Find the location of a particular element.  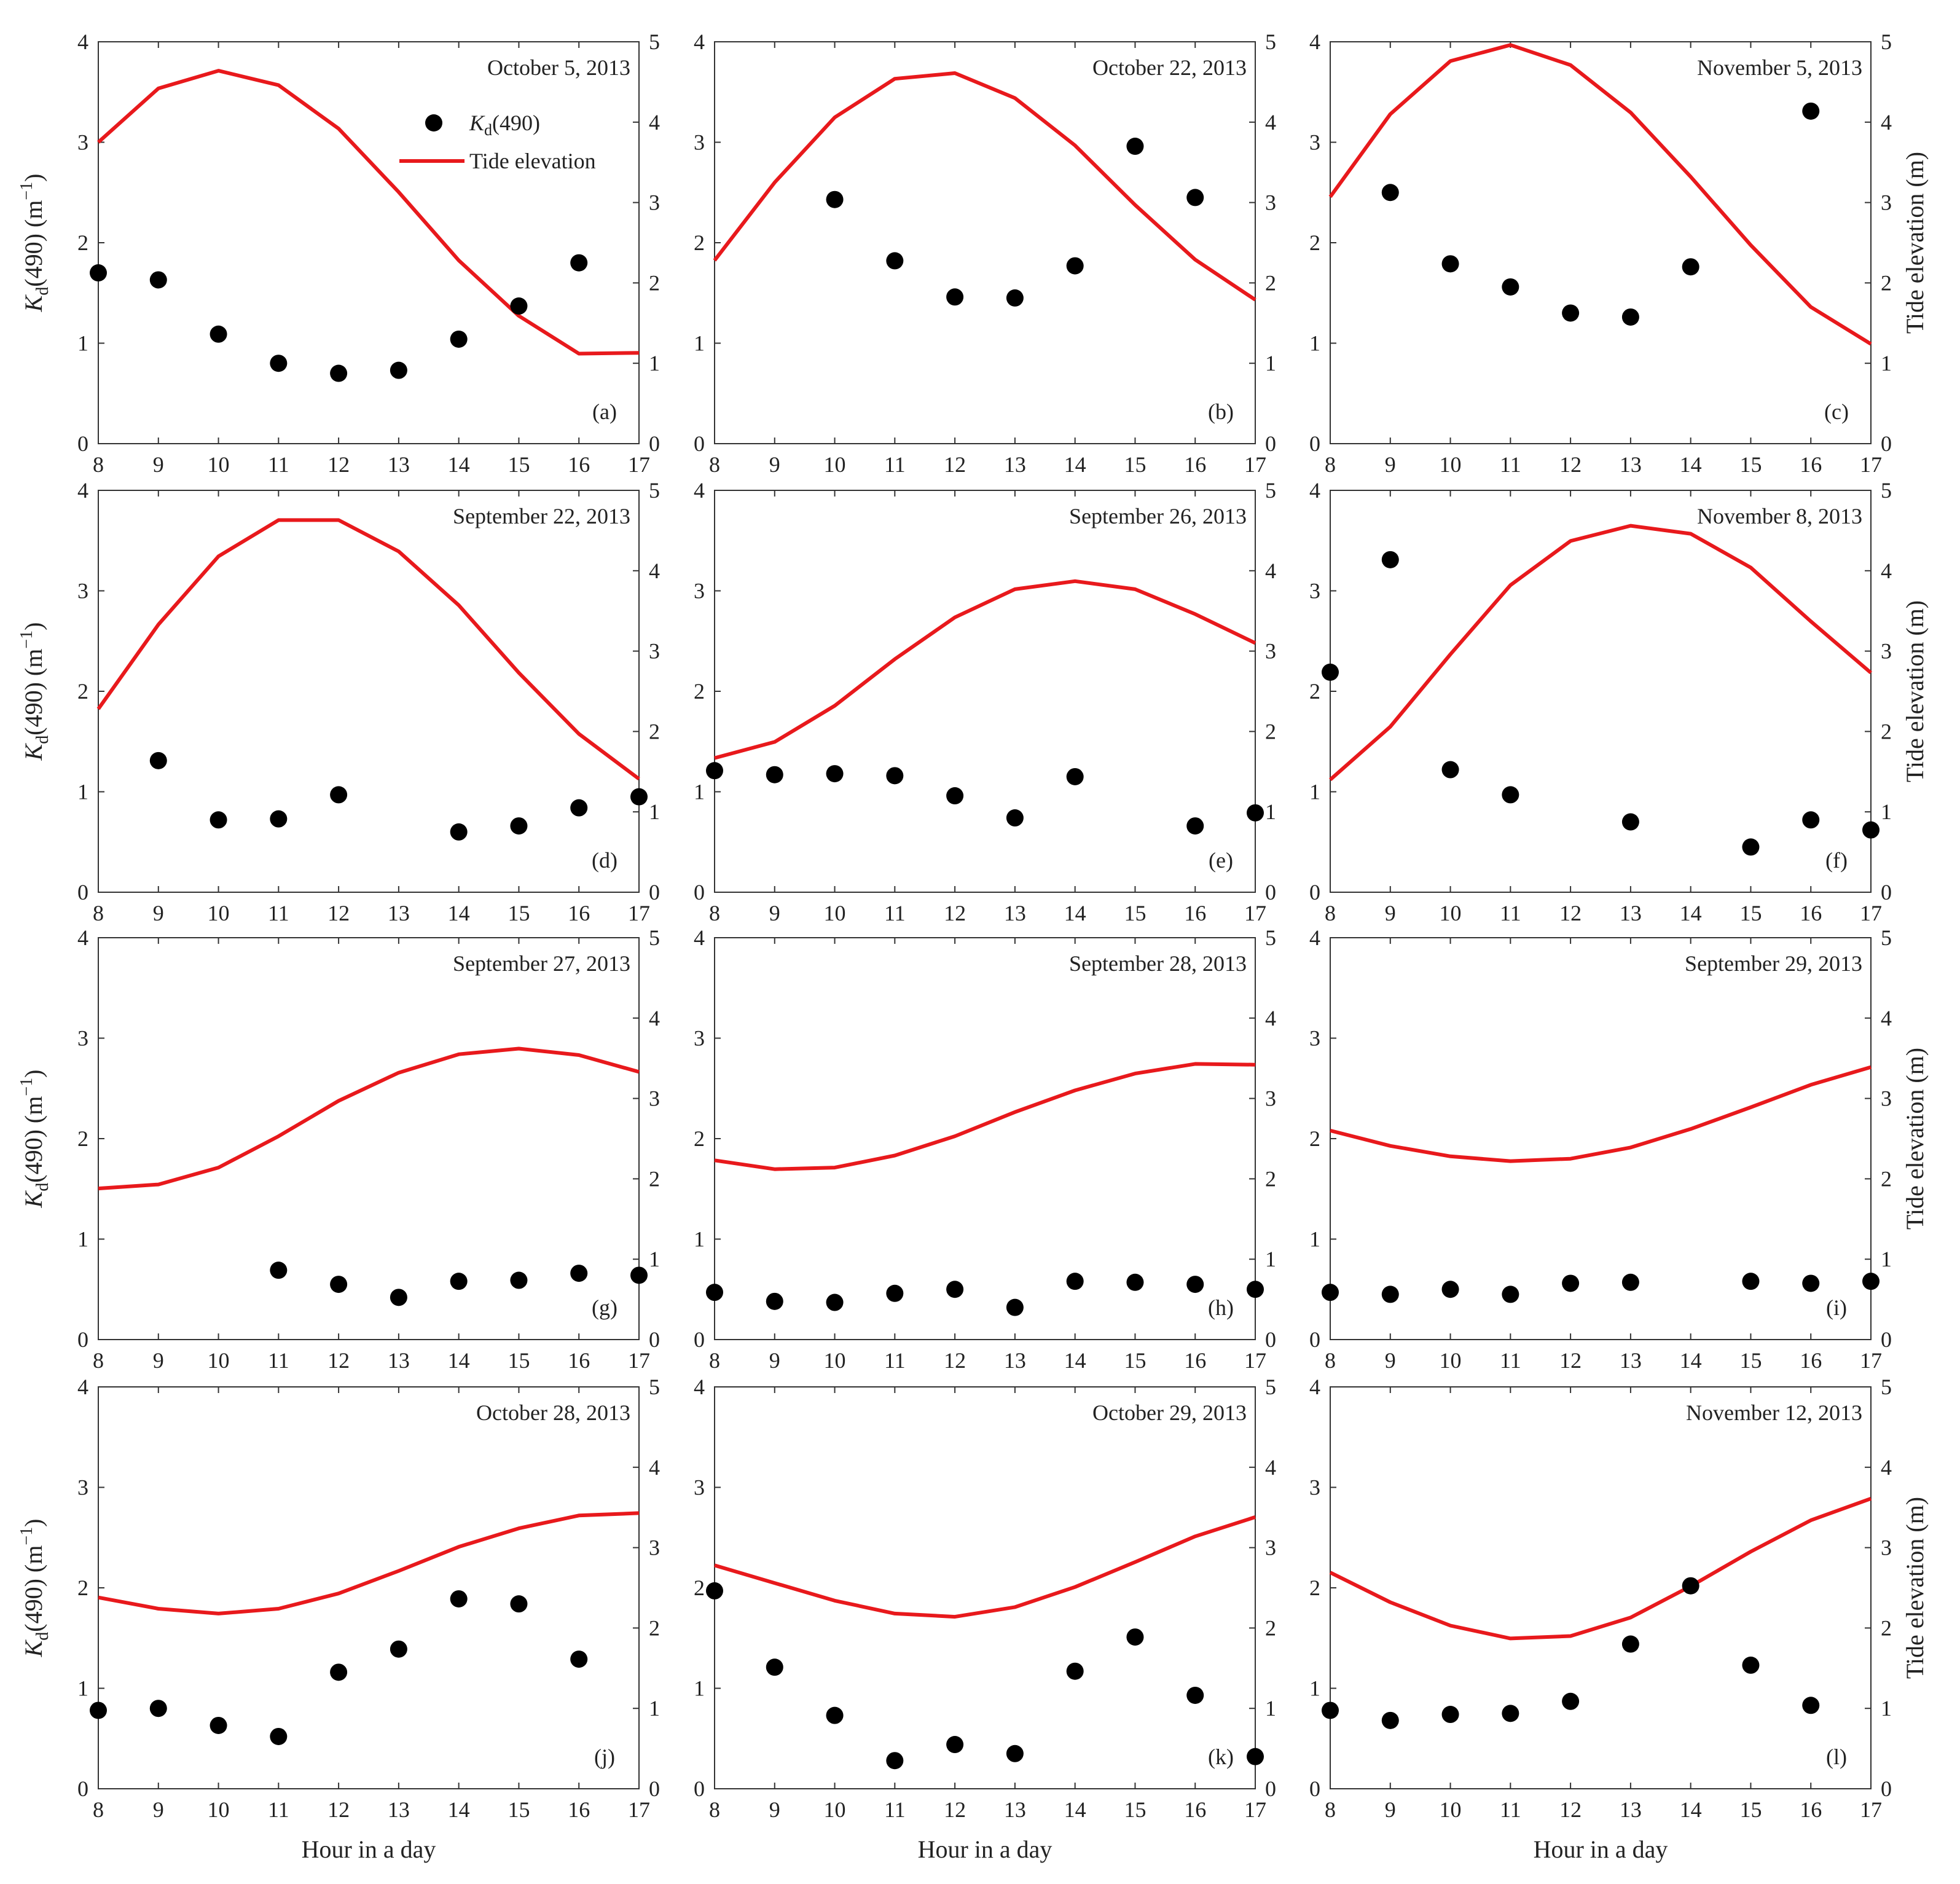

ylabel-sub: d is located at coordinates (42, 740).